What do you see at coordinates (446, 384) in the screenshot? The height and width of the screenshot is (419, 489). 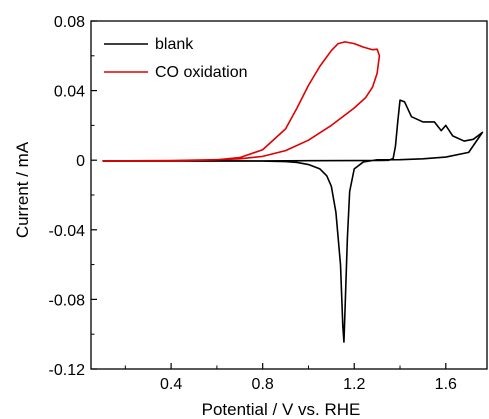 I see `x-tick-label: 1.6` at bounding box center [446, 384].